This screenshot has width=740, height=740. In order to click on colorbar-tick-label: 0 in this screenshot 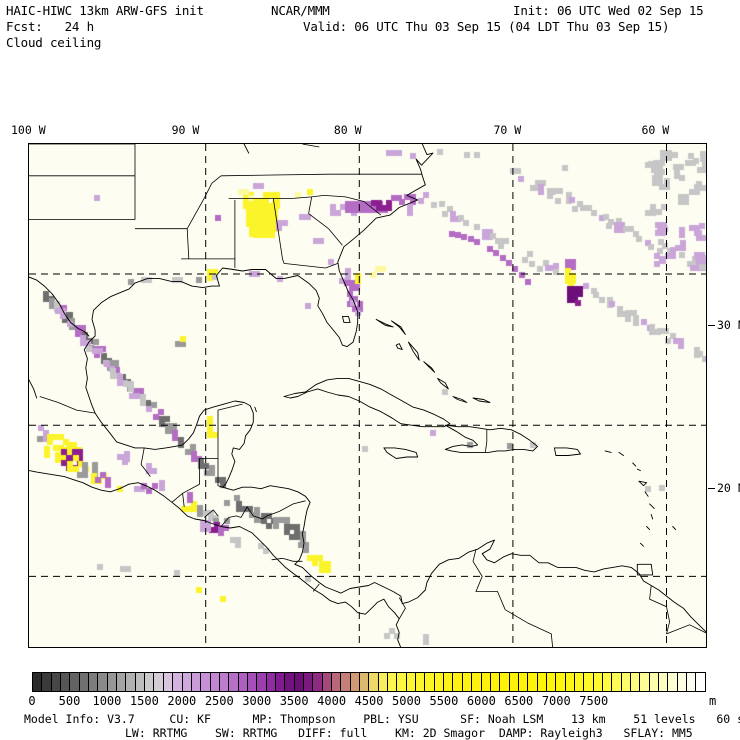, I will do `click(32, 701)`.